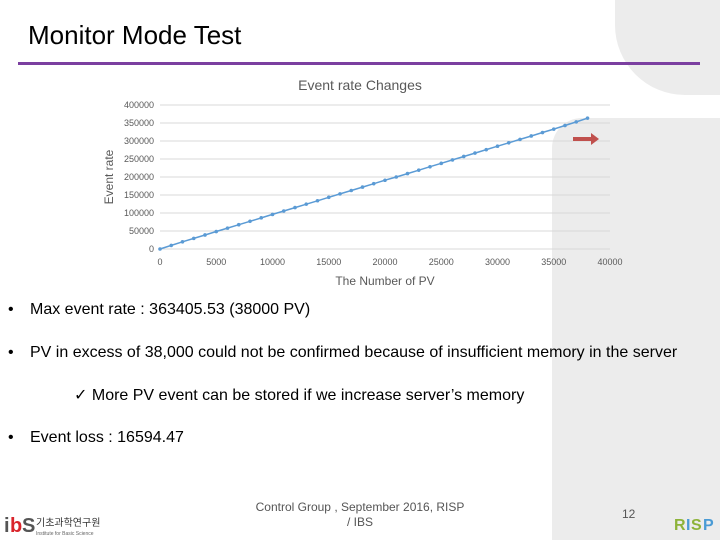 Image resolution: width=720 pixels, height=540 pixels. I want to click on svg-text: b, so click(16, 526).